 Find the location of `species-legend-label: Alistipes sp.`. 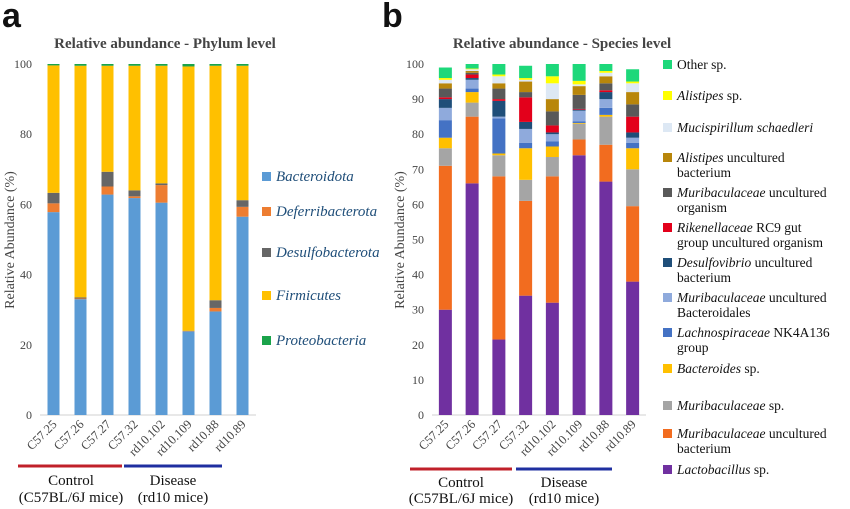

species-legend-label: Alistipes sp. is located at coordinates (709, 95).